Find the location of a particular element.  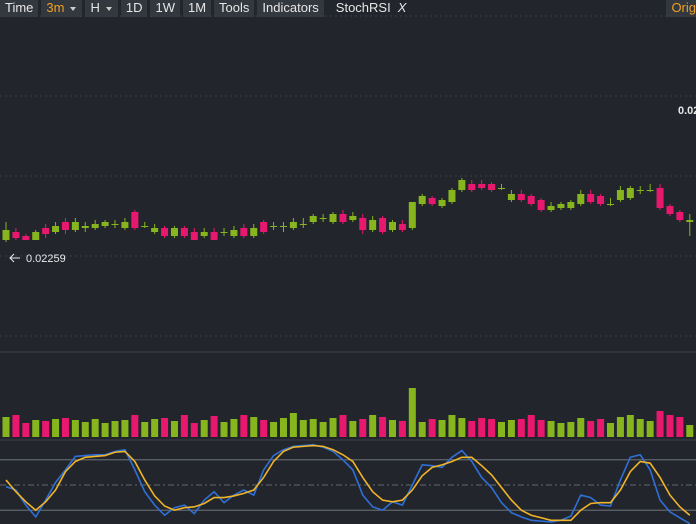

interval-1d: 1D is located at coordinates (134, 8).